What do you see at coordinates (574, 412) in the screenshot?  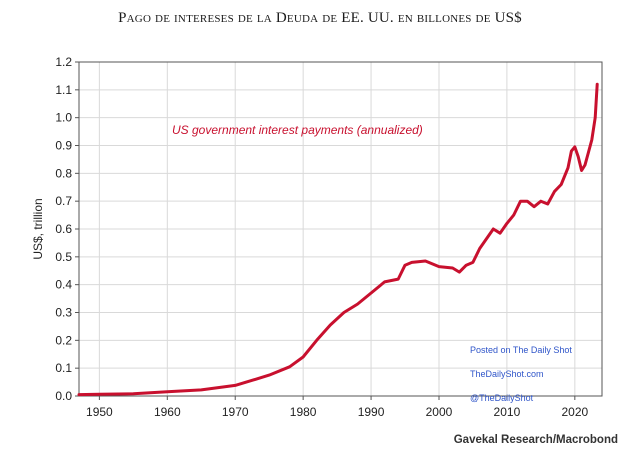 I see `x-tick-label: 2020` at bounding box center [574, 412].